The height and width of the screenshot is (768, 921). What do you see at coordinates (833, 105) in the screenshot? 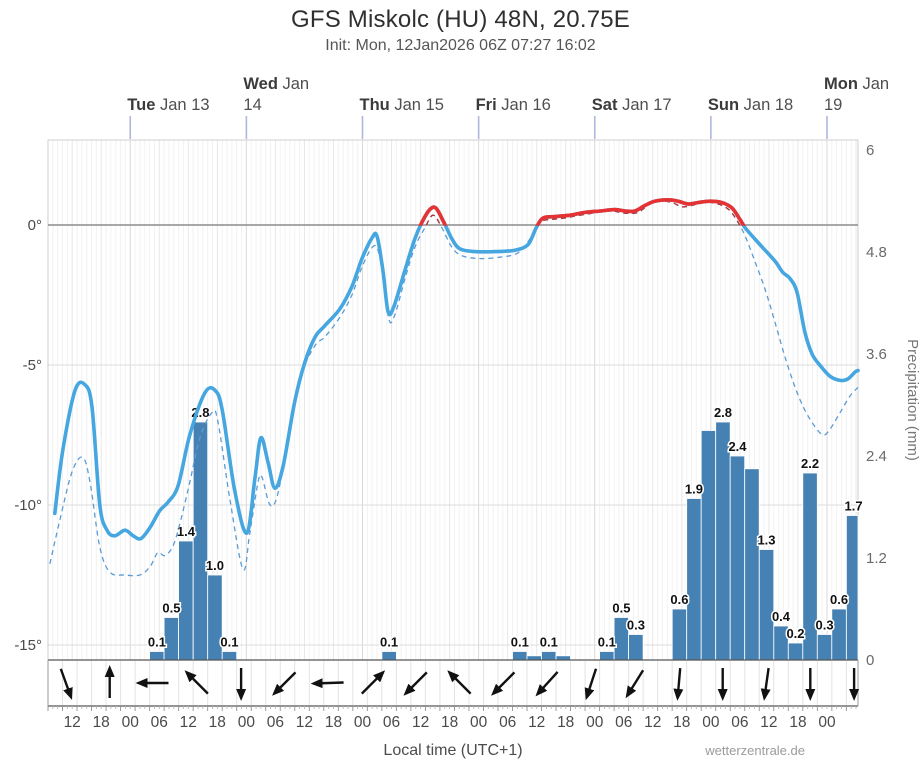
I see `day-label-line2: 19` at bounding box center [833, 105].